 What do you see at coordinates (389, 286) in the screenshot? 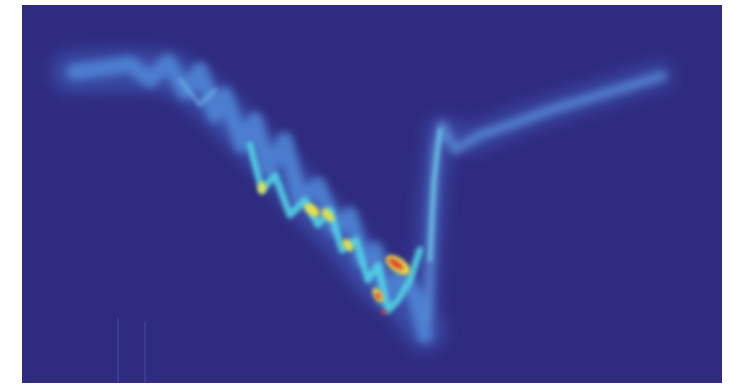
I see `peaks` at bounding box center [389, 286].